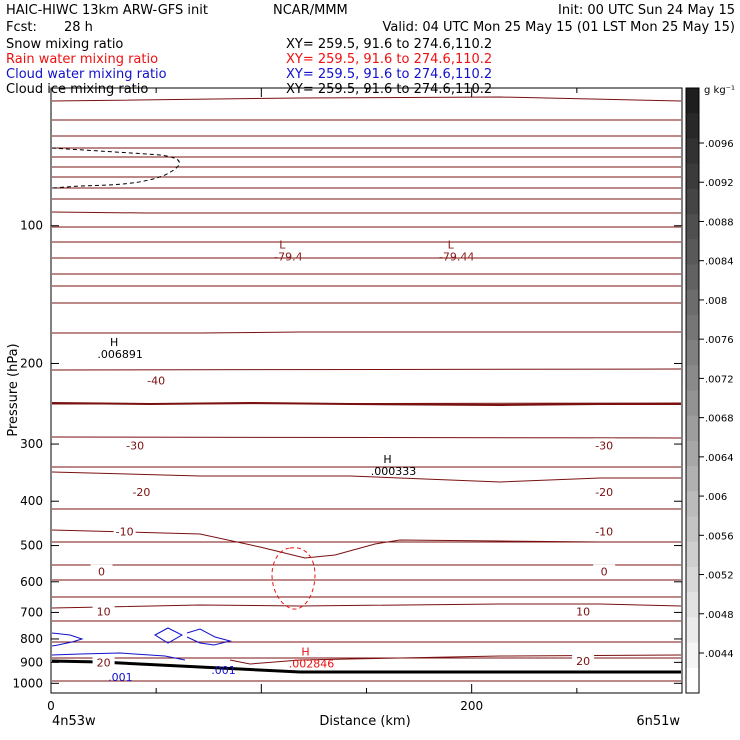 This screenshot has height=740, width=740. I want to click on y-tick-label: 200, so click(31, 363).